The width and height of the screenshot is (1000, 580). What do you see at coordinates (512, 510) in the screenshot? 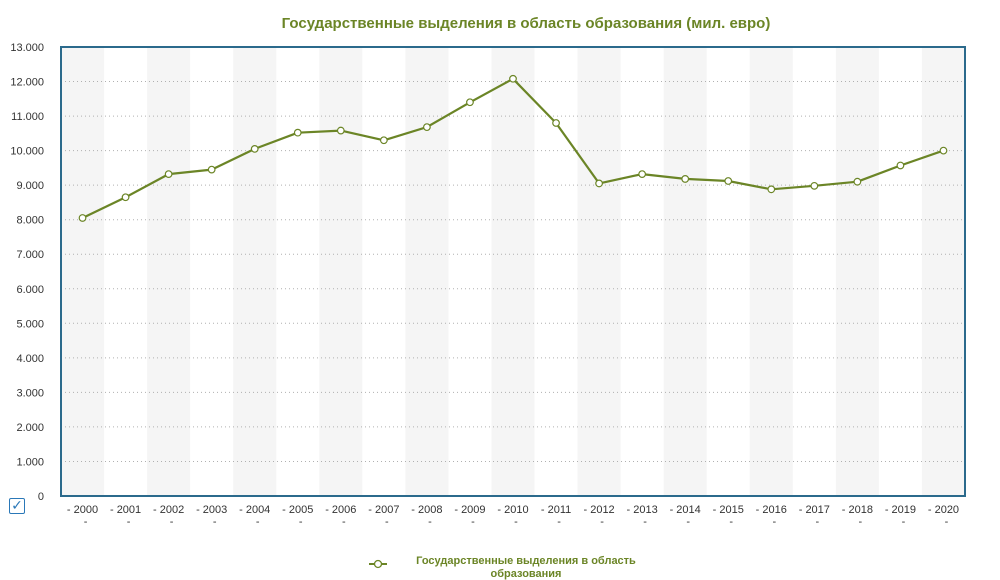
I see `x-tick-label: - 2010` at bounding box center [512, 510].